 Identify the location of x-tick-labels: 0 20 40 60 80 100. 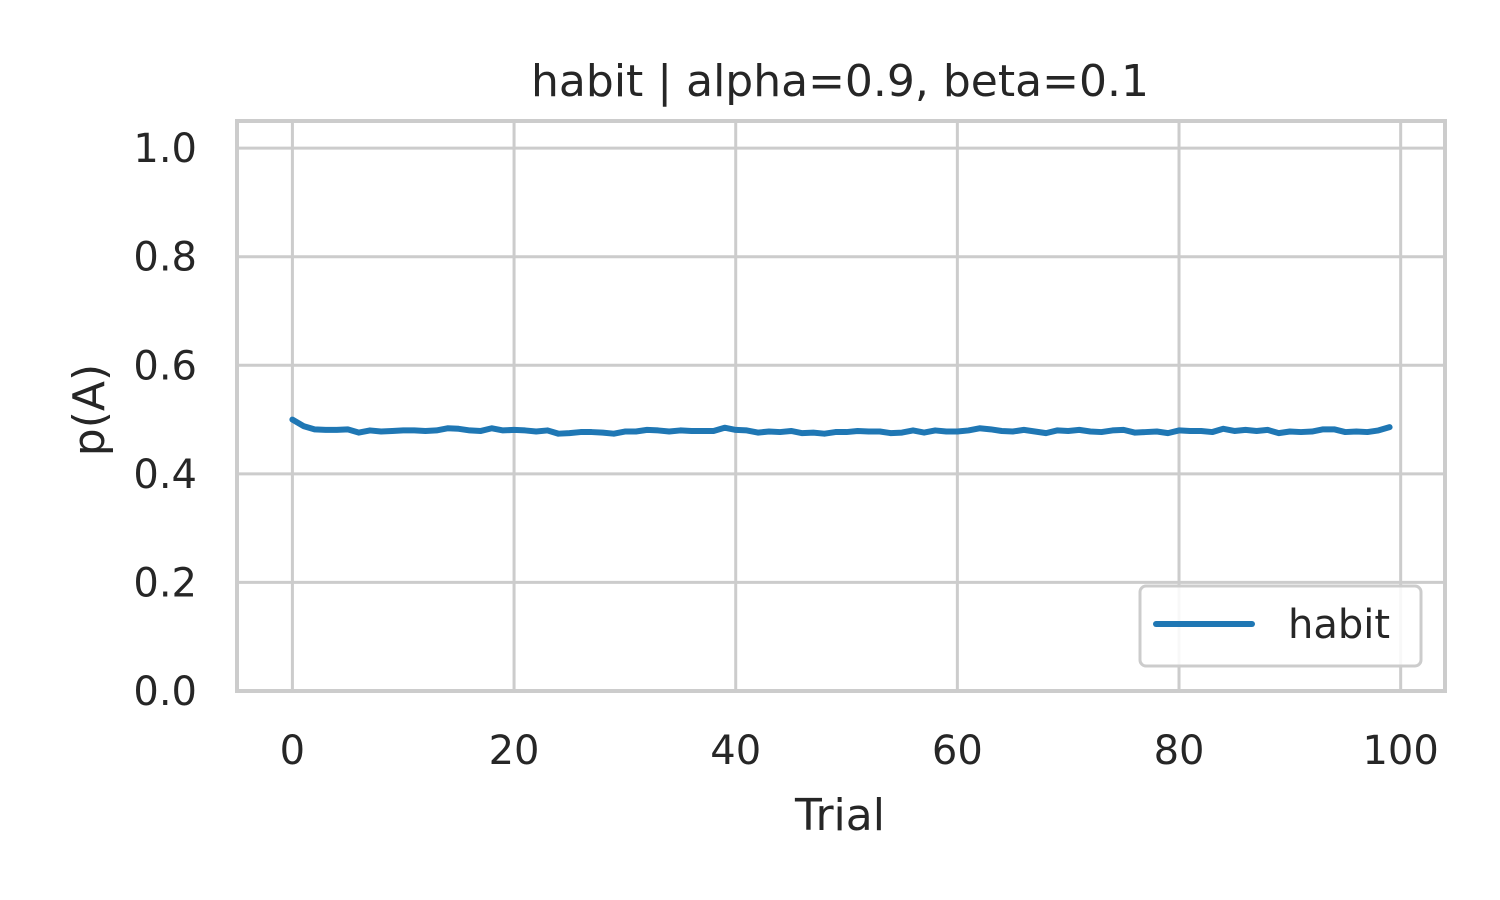
(859, 751).